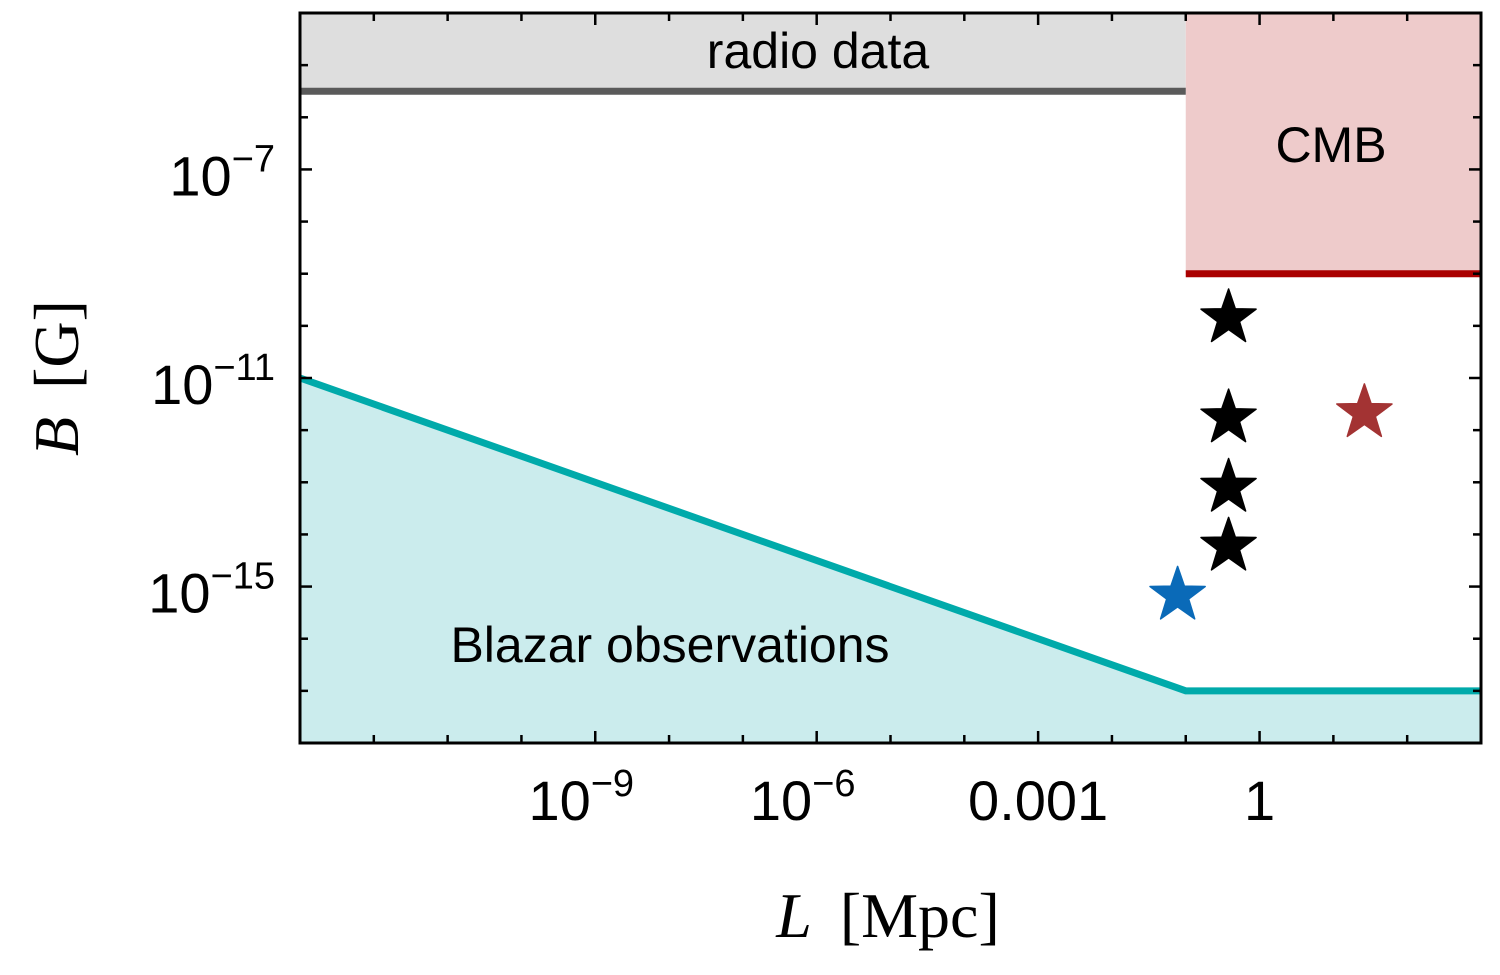 This screenshot has width=1500, height=975. What do you see at coordinates (1330, 145) in the screenshot?
I see `region-label-cmb: CMB` at bounding box center [1330, 145].